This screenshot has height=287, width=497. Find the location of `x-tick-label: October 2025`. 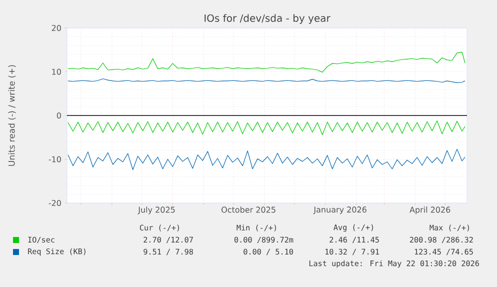

x-tick-label: October 2025 is located at coordinates (249, 209).